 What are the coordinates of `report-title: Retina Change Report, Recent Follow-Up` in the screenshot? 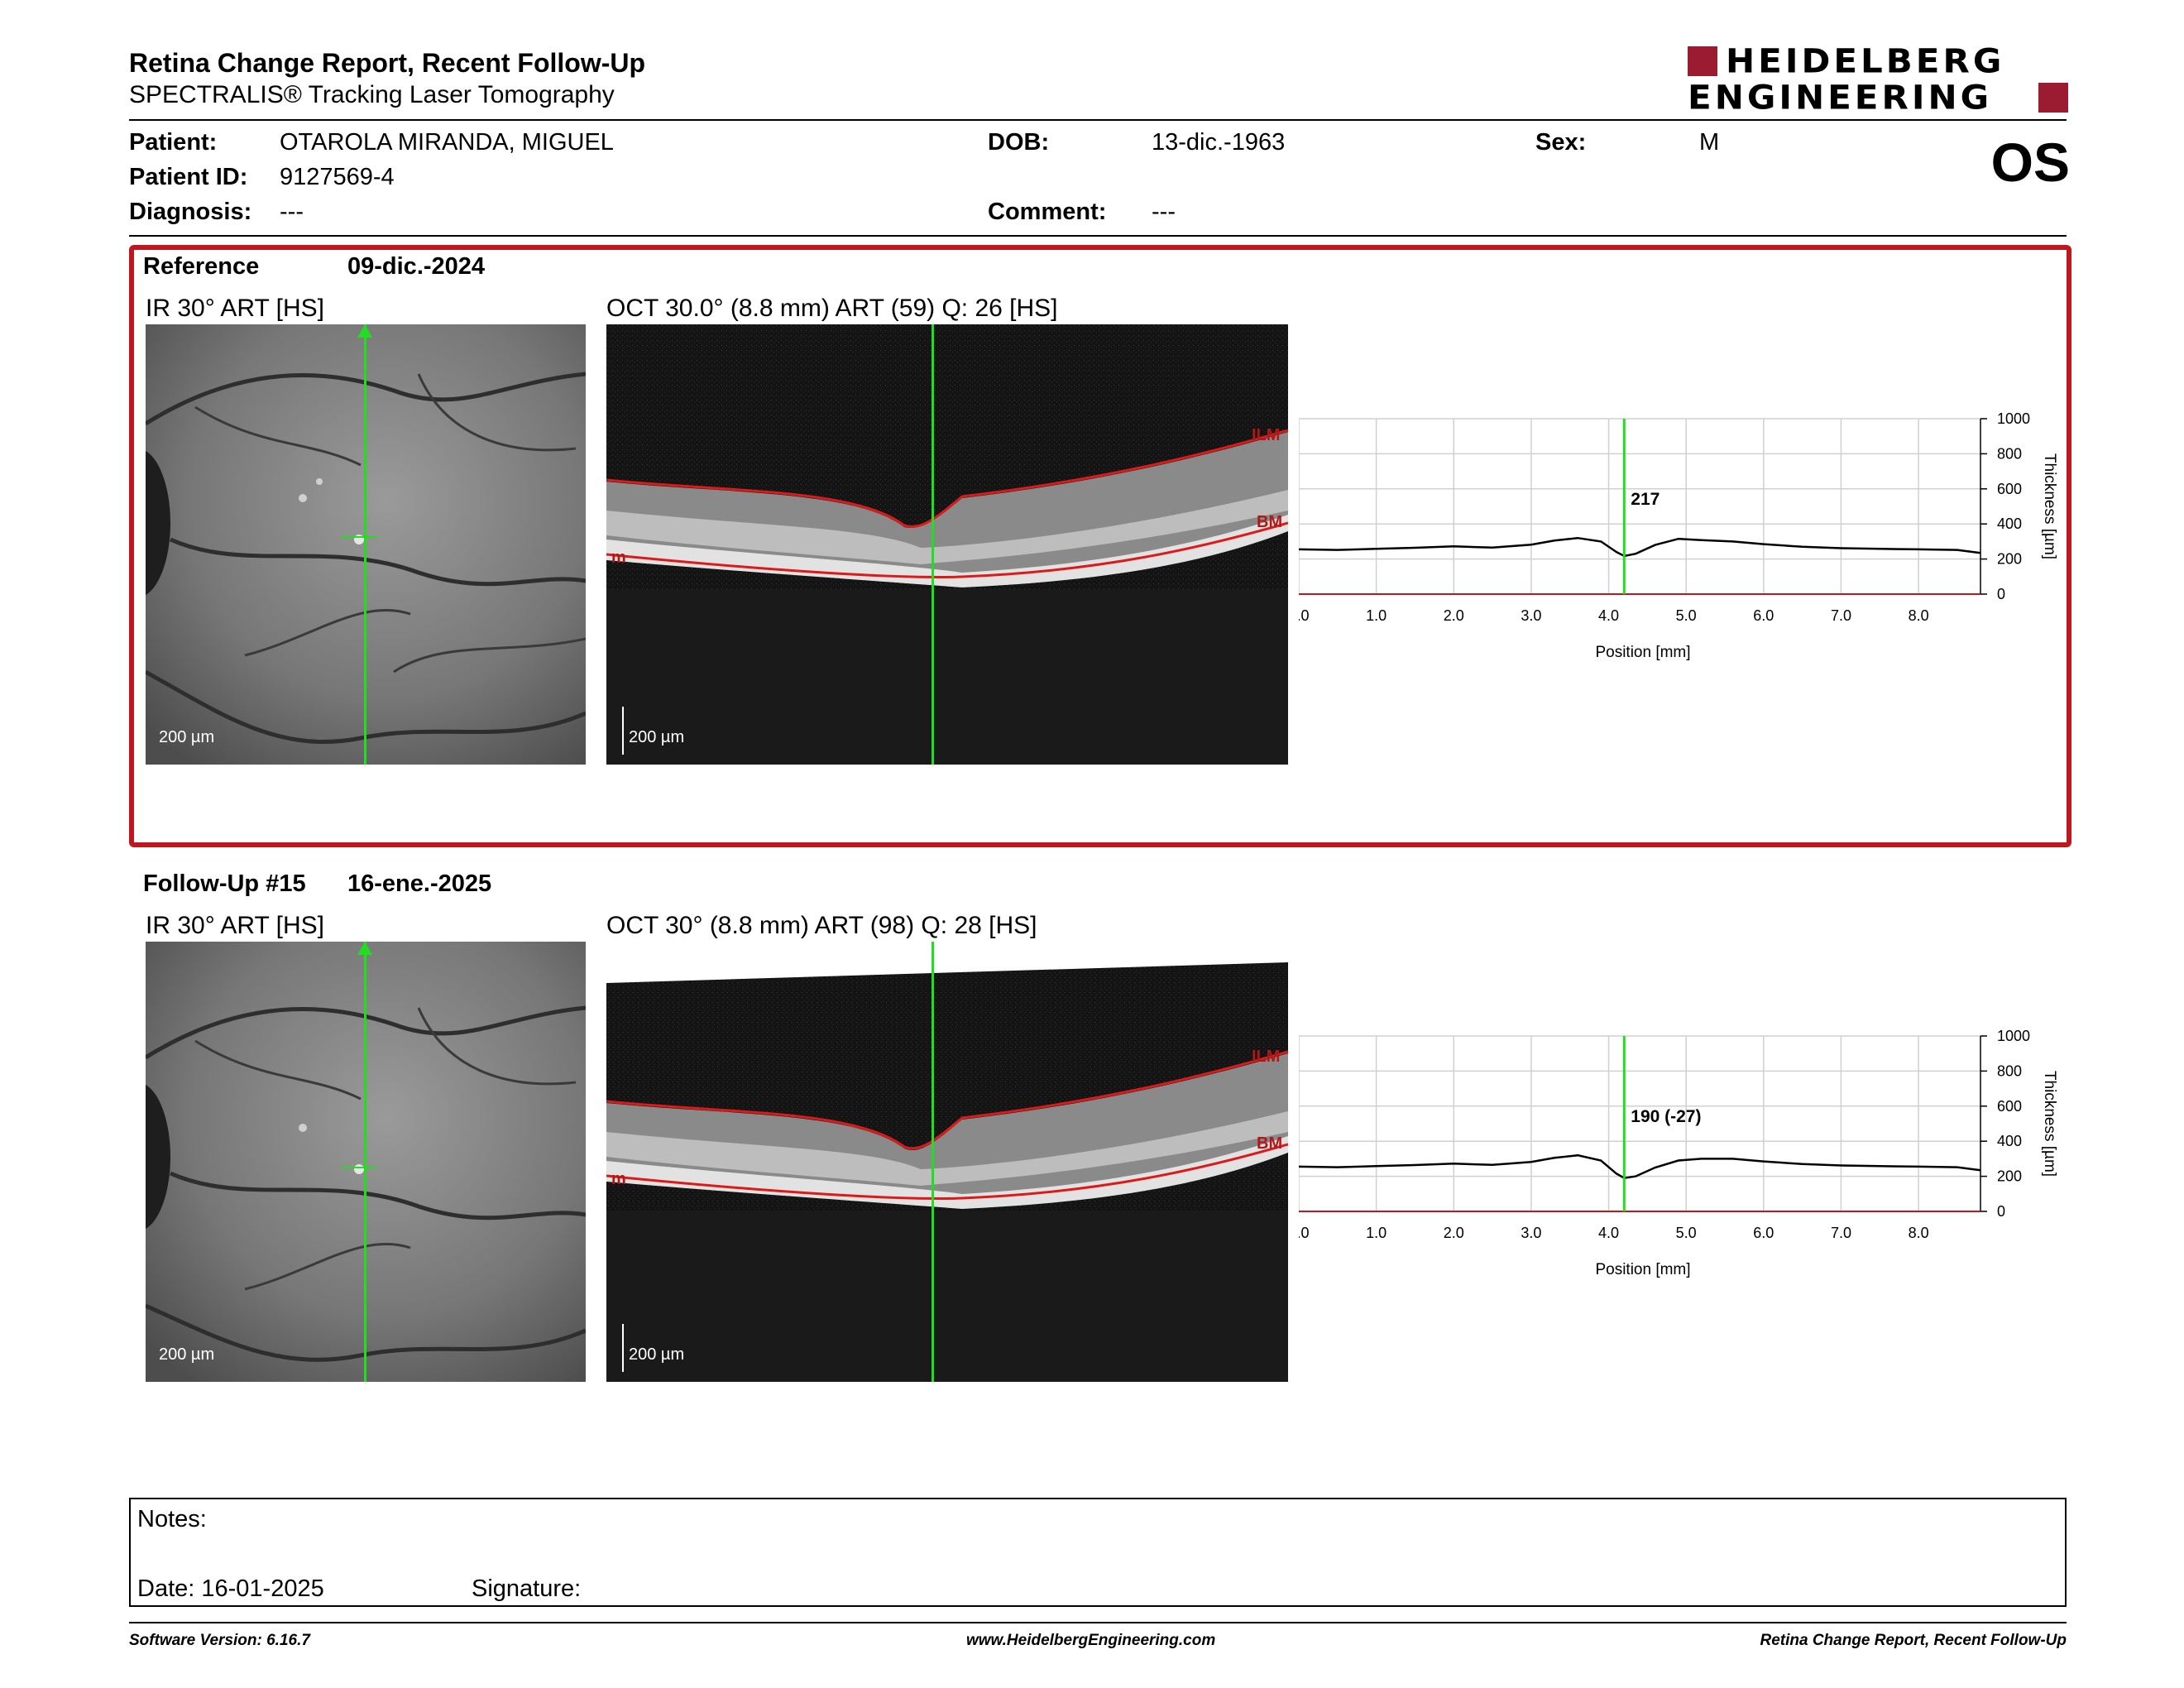 It's located at (387, 63).